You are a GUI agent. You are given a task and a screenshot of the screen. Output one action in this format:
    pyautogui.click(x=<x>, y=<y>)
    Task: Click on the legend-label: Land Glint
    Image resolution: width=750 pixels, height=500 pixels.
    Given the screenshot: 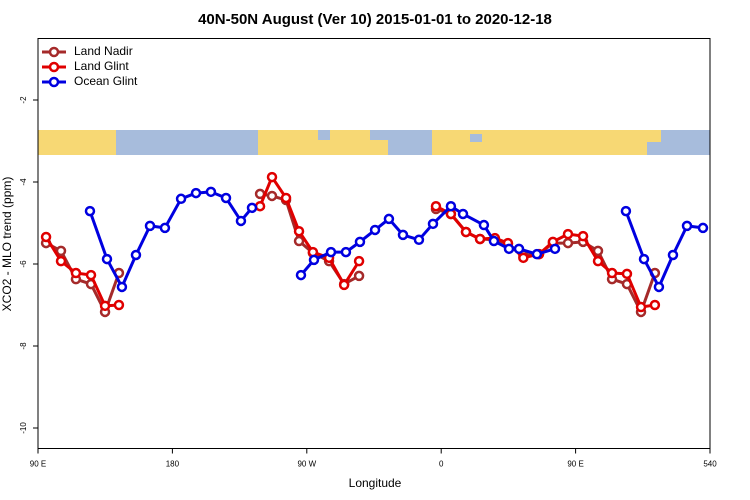 What is the action you would take?
    pyautogui.click(x=101, y=66)
    